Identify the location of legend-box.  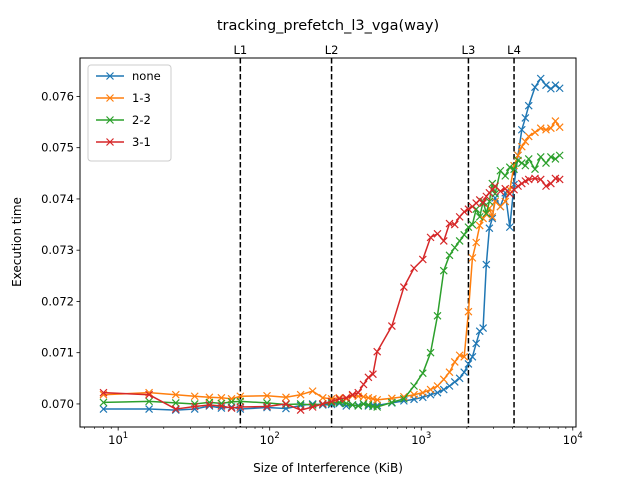
(129, 113).